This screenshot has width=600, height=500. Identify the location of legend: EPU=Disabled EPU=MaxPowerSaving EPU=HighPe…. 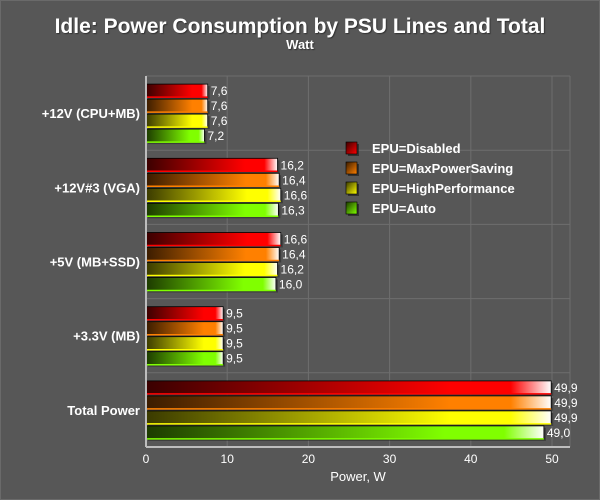
(430, 178).